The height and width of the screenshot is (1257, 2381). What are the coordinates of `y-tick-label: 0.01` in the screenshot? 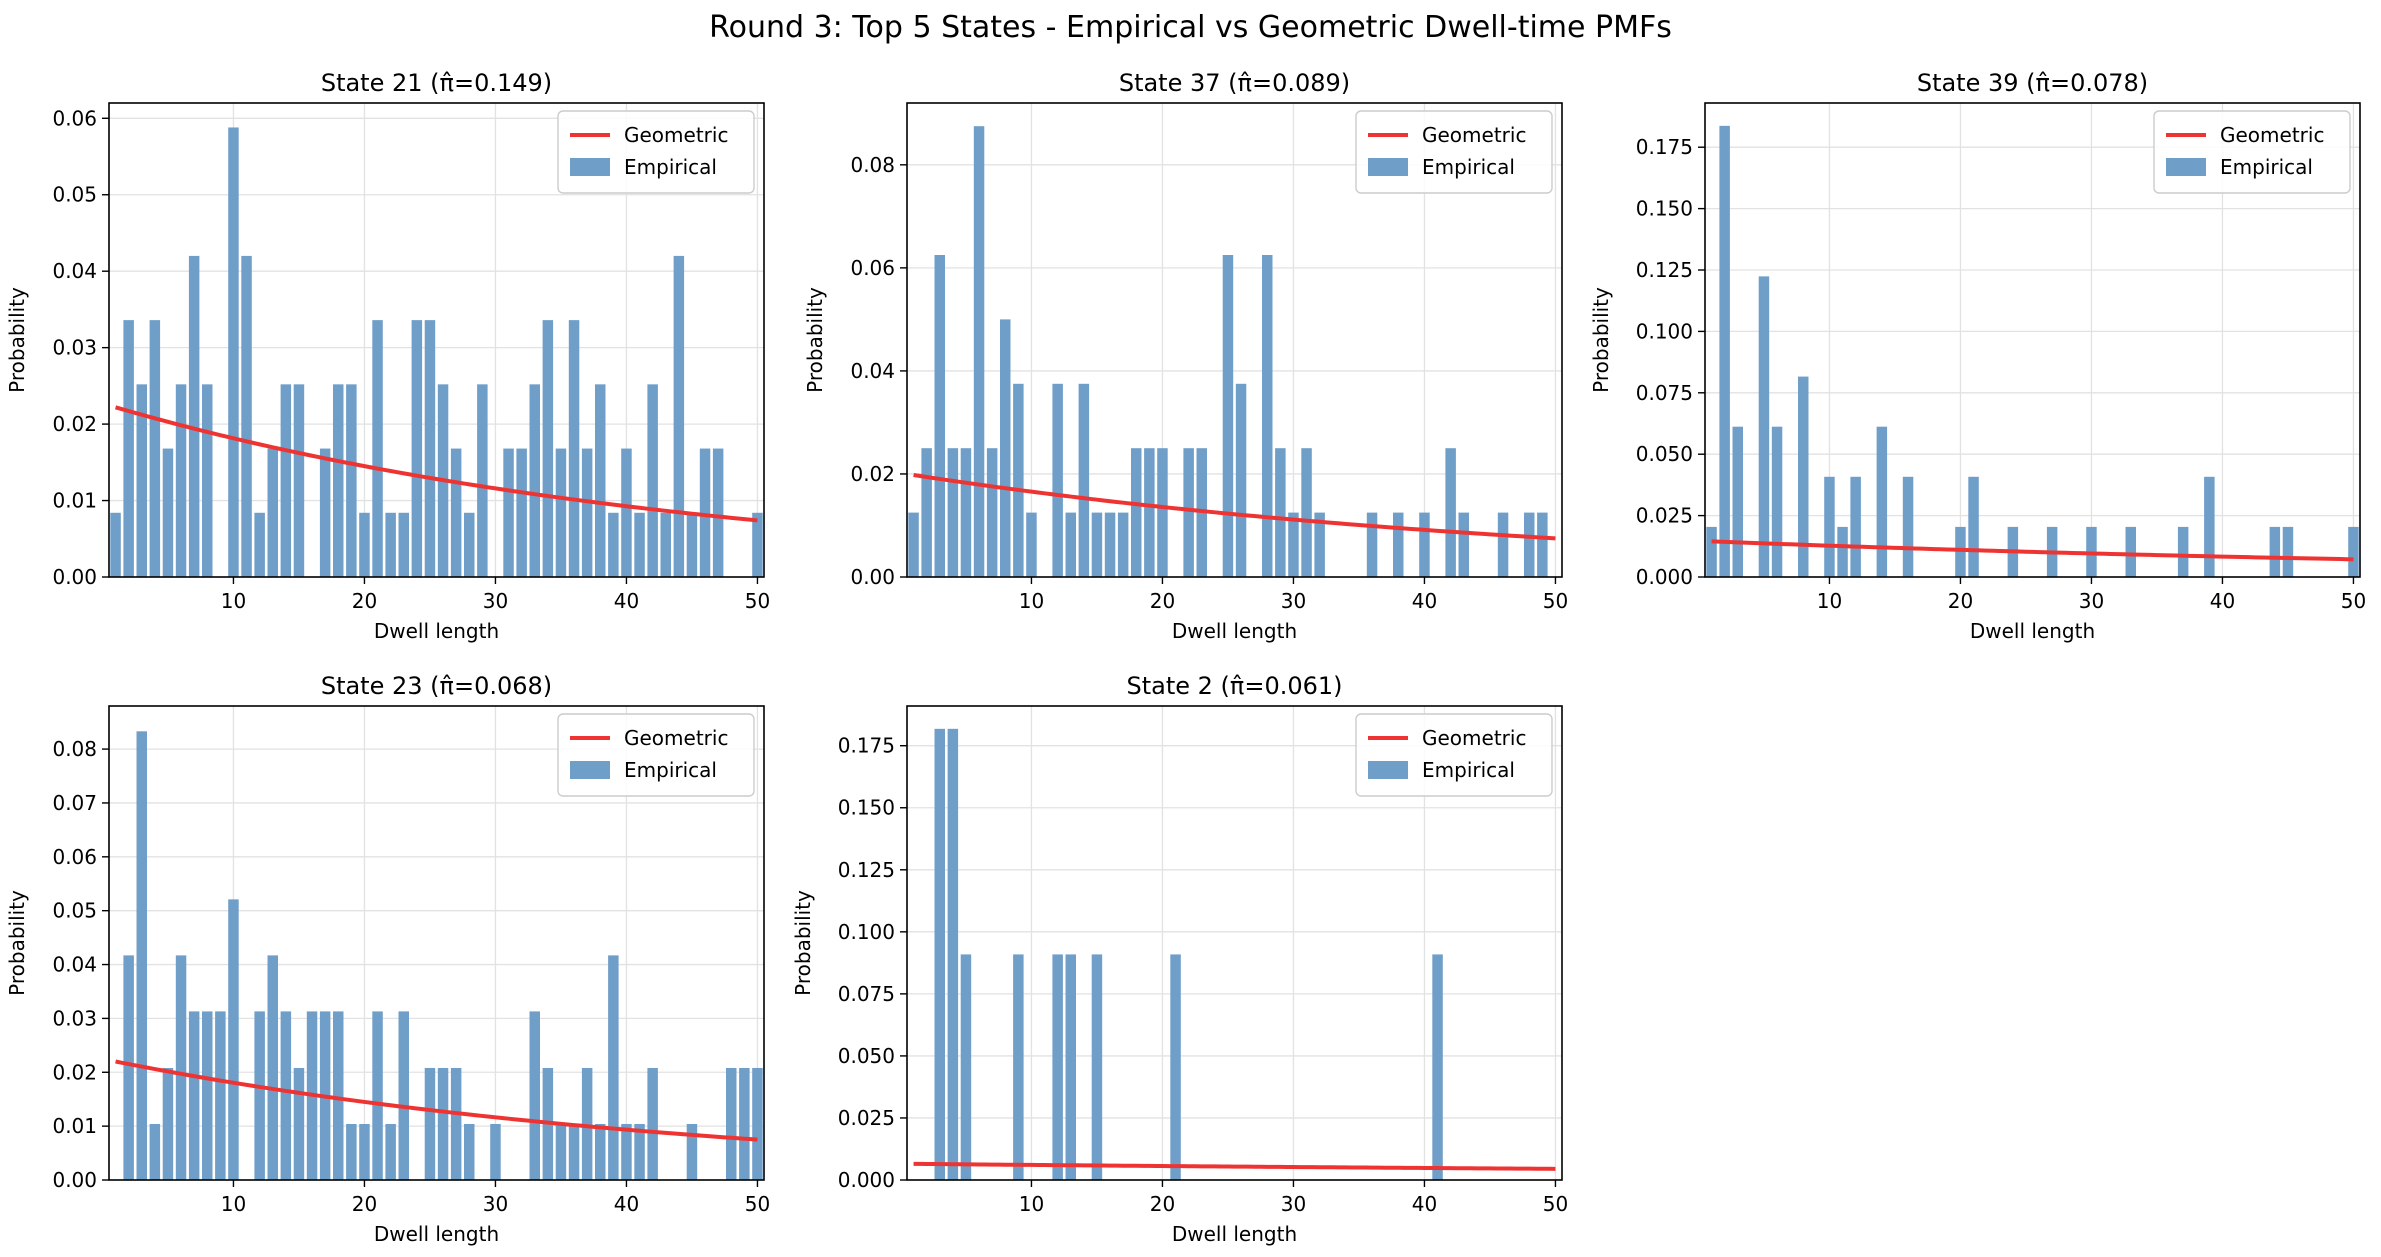 It's located at (74, 1126).